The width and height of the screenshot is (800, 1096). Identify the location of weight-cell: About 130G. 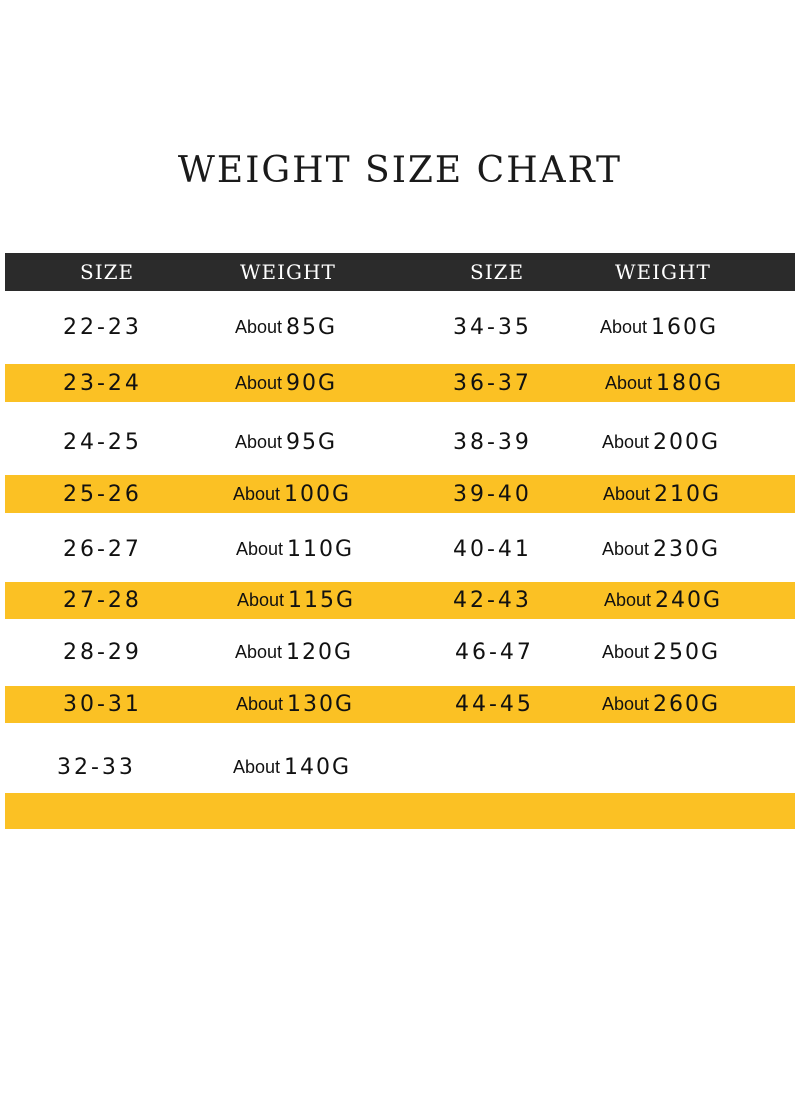
(295, 704).